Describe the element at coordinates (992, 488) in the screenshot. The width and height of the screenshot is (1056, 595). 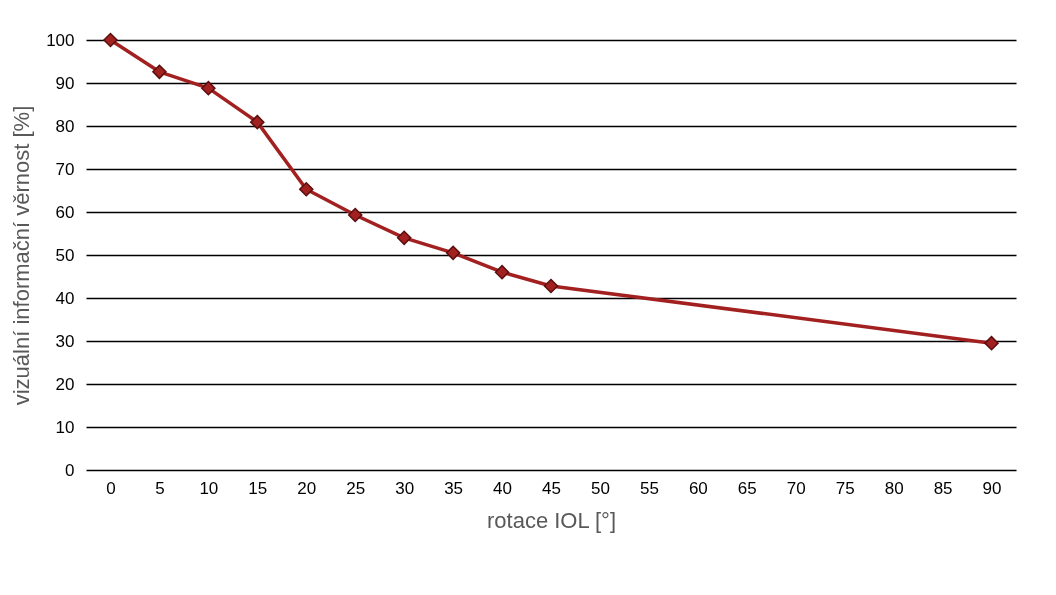
I see `x-tick-label: 90` at that location.